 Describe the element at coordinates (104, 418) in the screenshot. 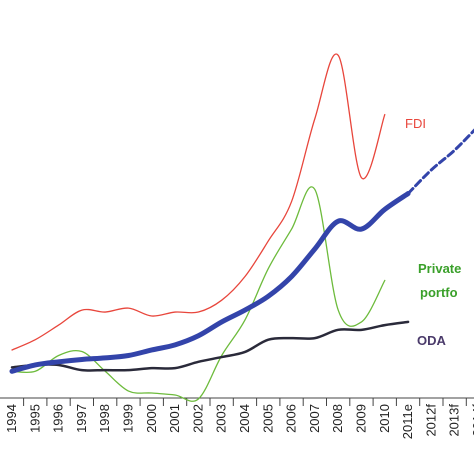

I see `x-tick-label: 1998` at that location.